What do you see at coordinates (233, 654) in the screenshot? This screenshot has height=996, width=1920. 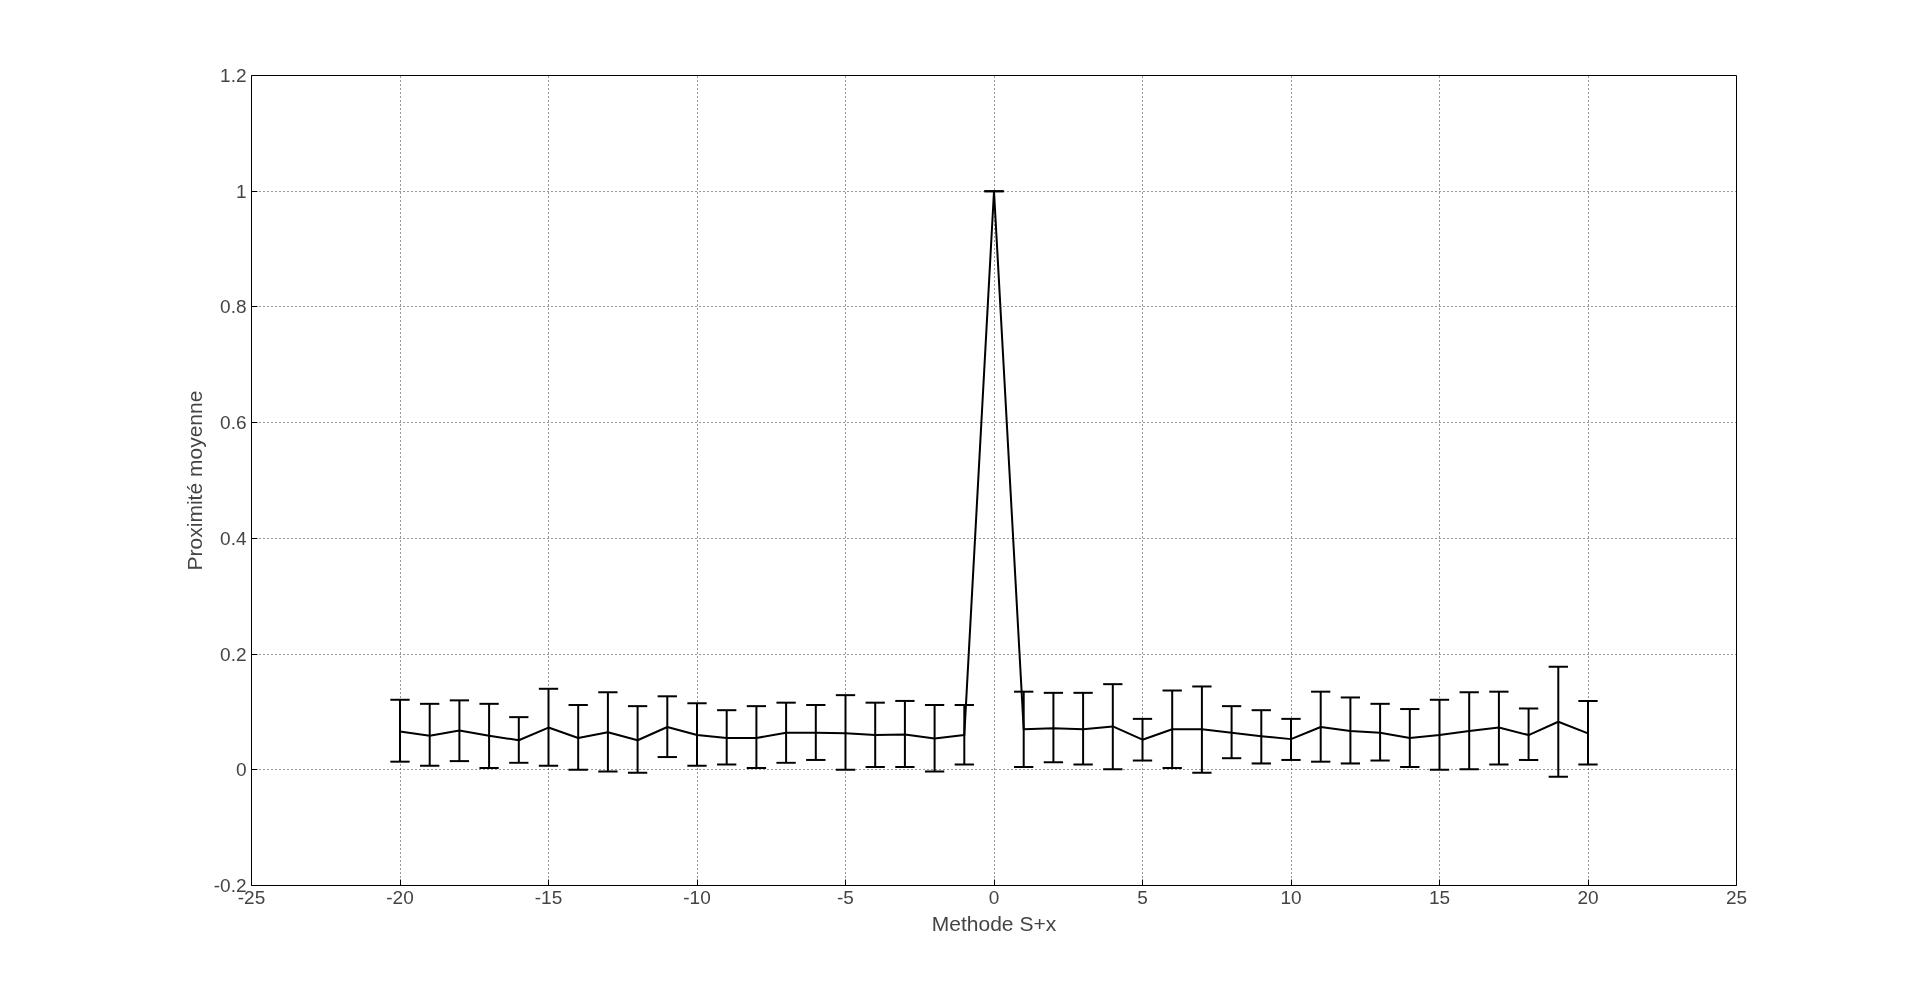 I see `y-tick-label: 0.2` at bounding box center [233, 654].